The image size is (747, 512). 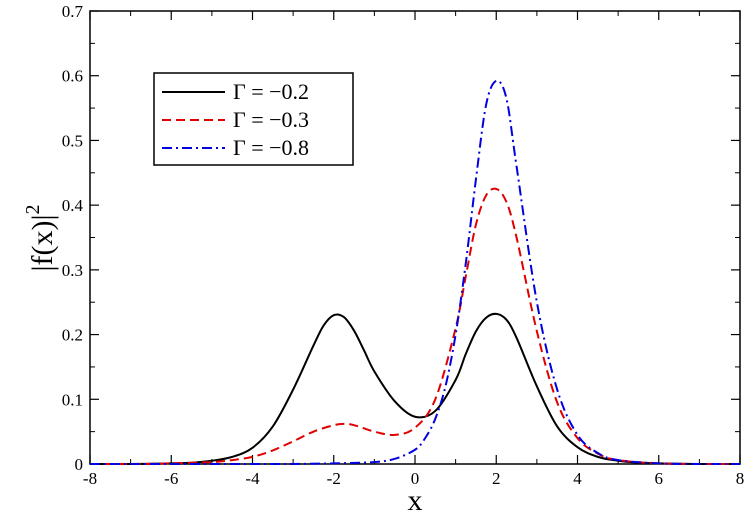 I want to click on y-tick-label: 0.5, so click(x=72, y=140).